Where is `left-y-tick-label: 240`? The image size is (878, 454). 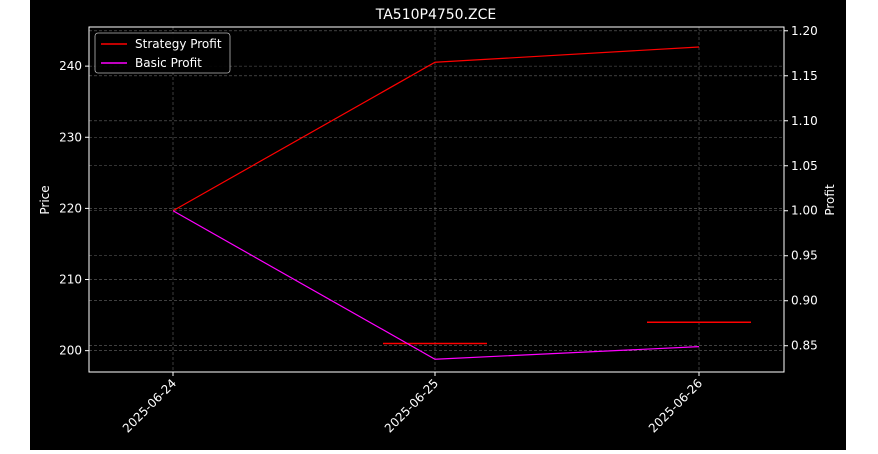
left-y-tick-label: 240 is located at coordinates (70, 66).